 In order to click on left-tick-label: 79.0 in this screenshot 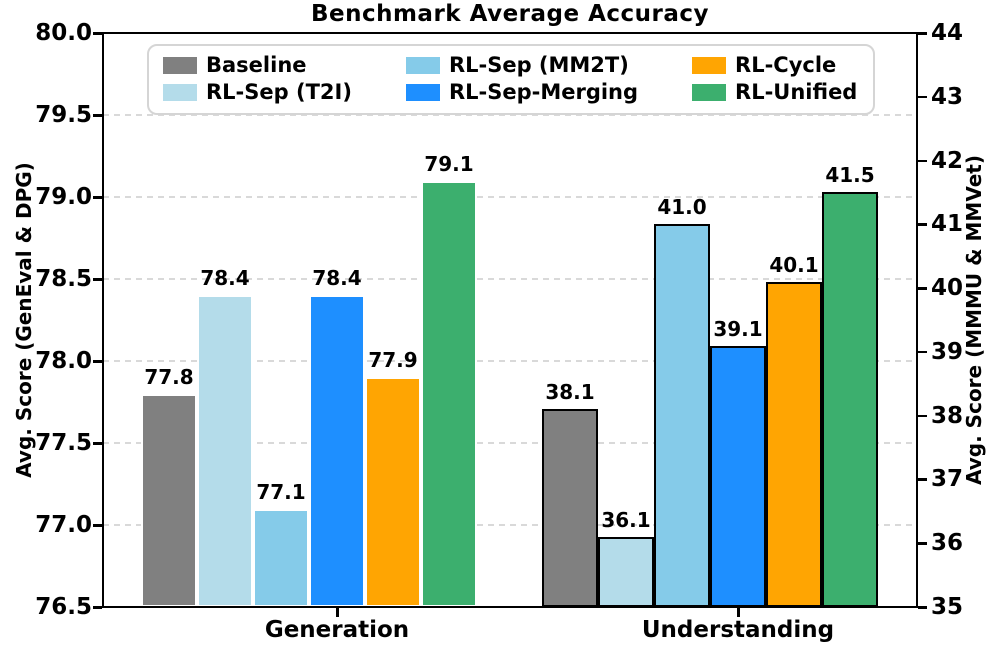, I will do `click(63, 197)`.